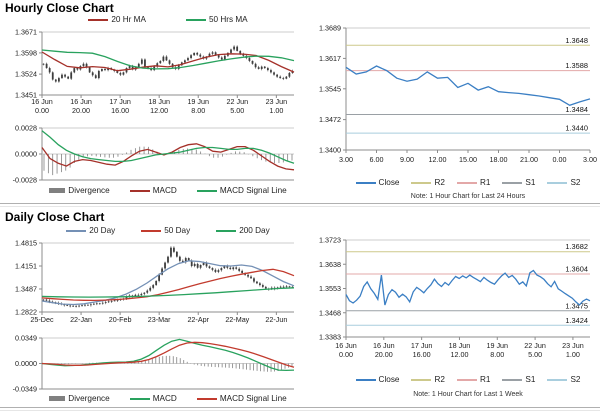 Image resolution: width=600 pixels, height=413 pixels. I want to click on legend-label: R2, so click(439, 379).